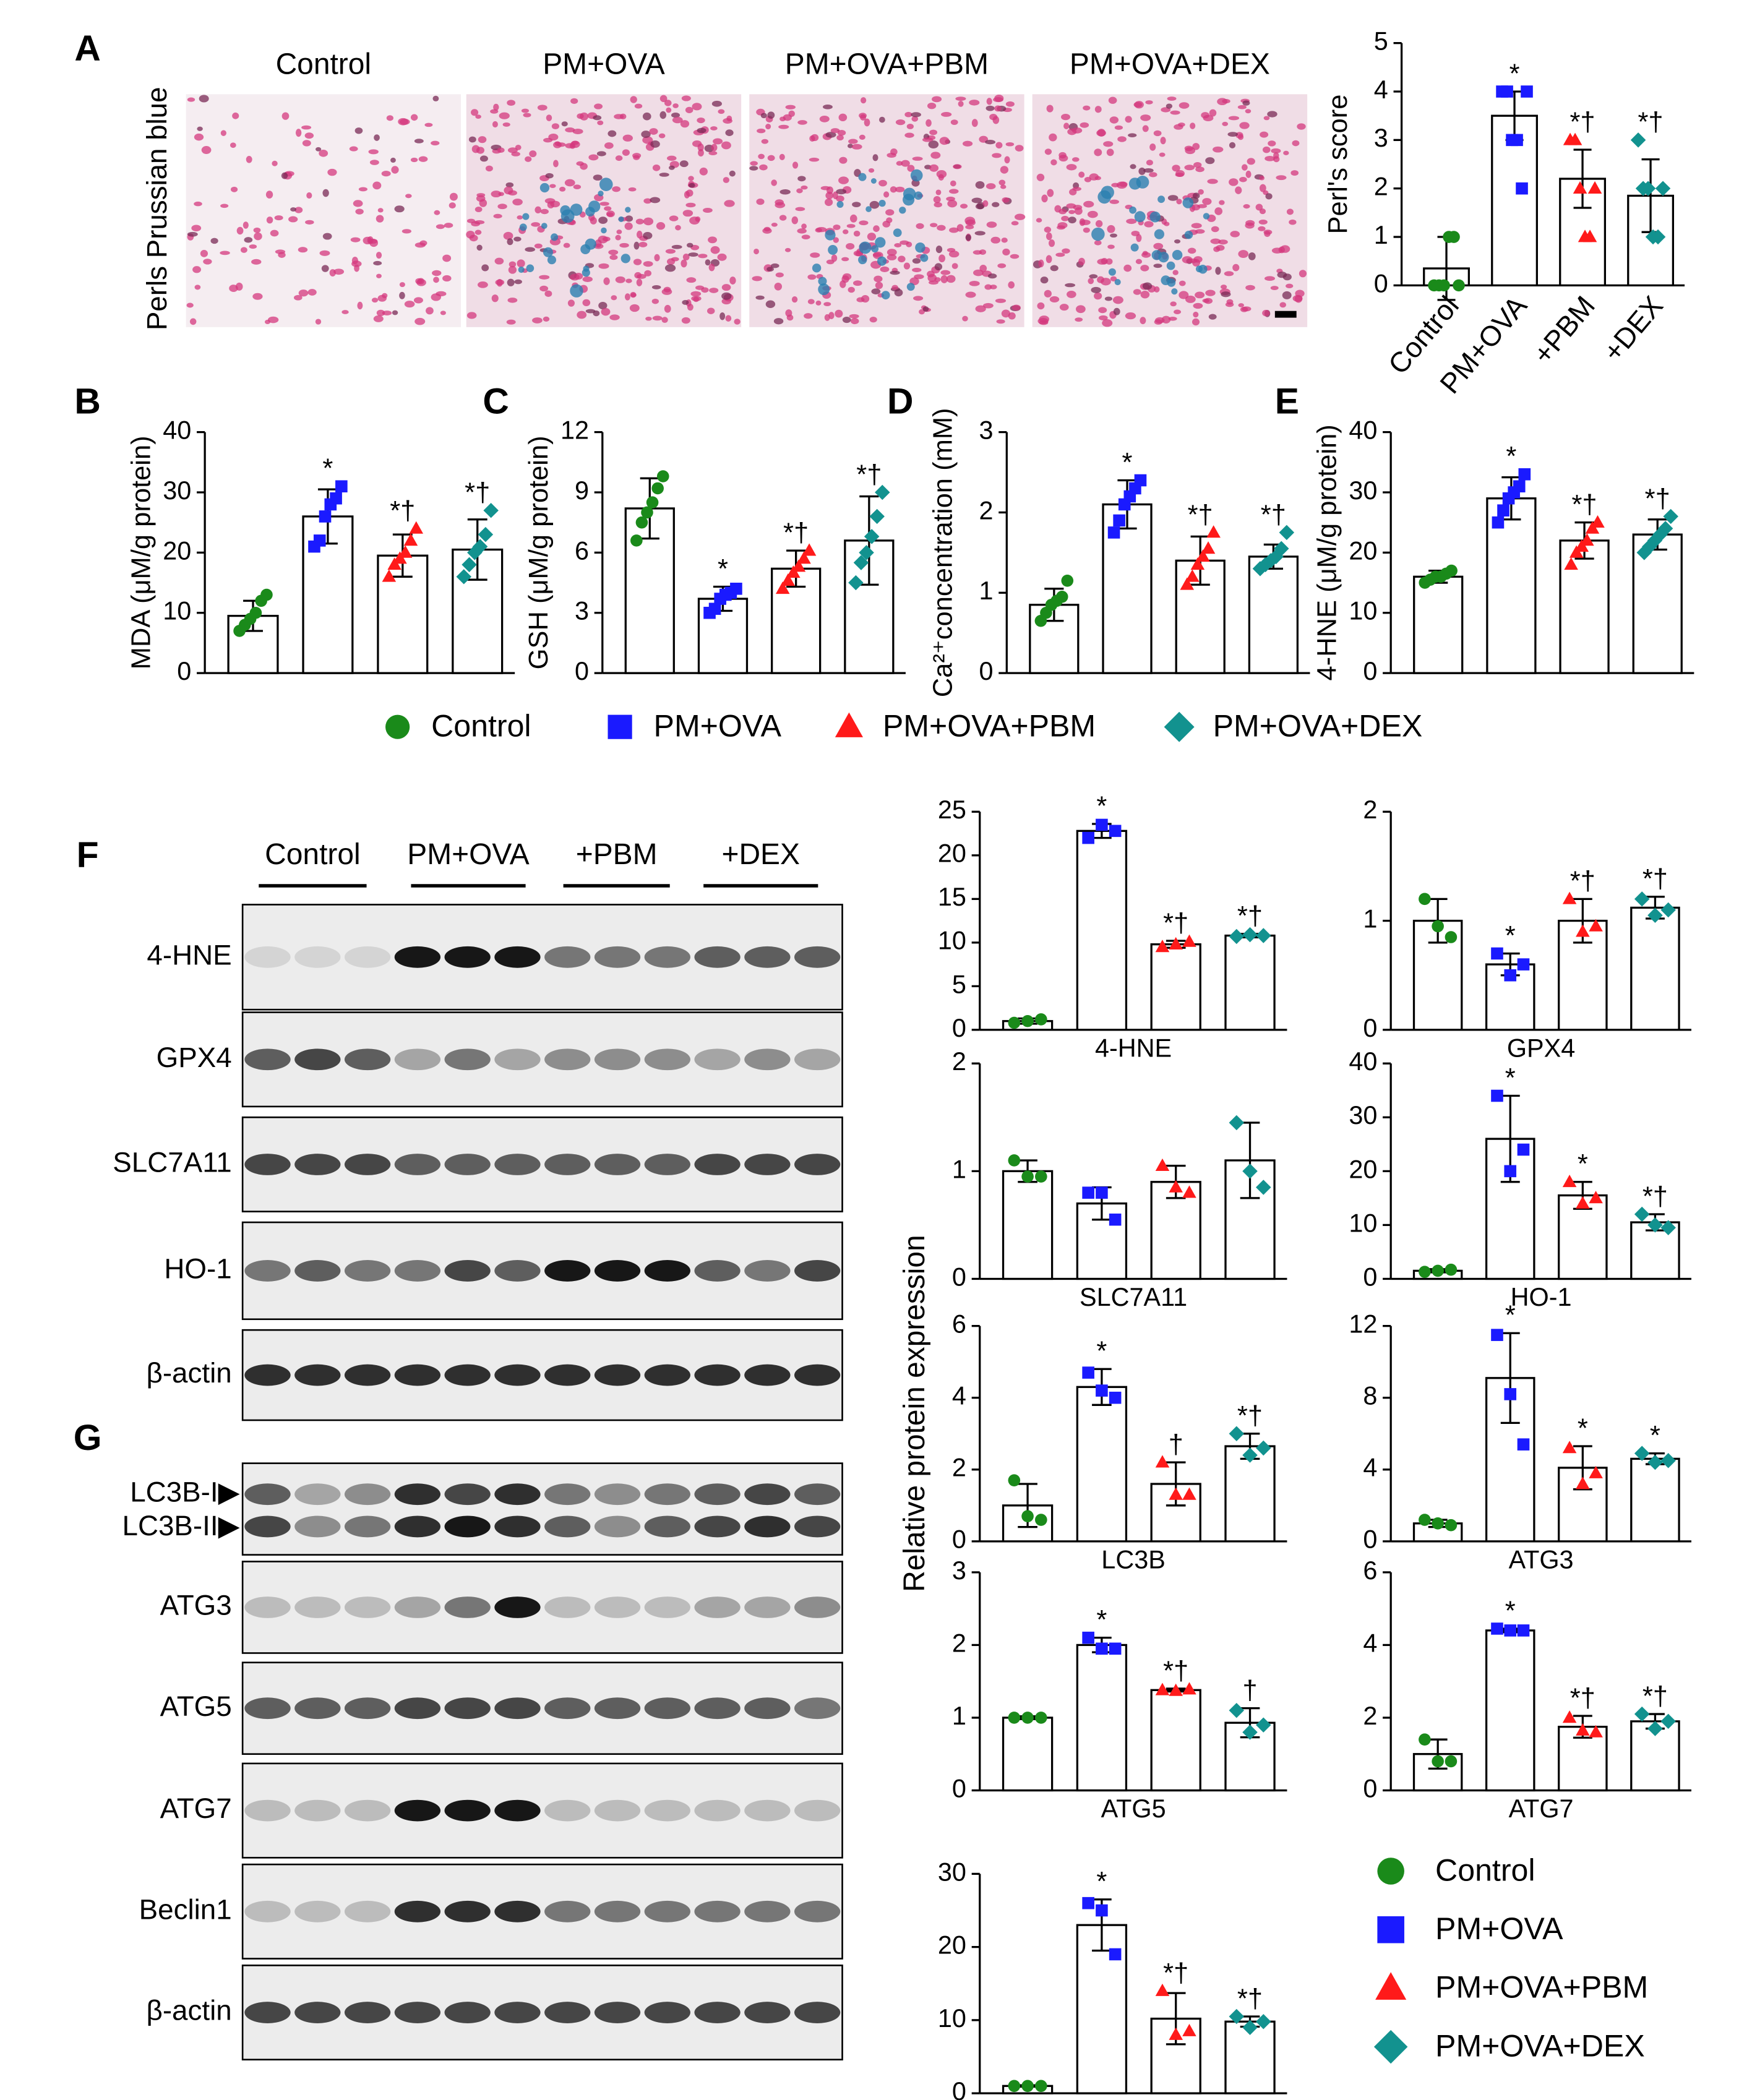 The height and width of the screenshot is (2100, 1752). Describe the element at coordinates (1363, 550) in the screenshot. I see `y-tick-label: 20` at that location.